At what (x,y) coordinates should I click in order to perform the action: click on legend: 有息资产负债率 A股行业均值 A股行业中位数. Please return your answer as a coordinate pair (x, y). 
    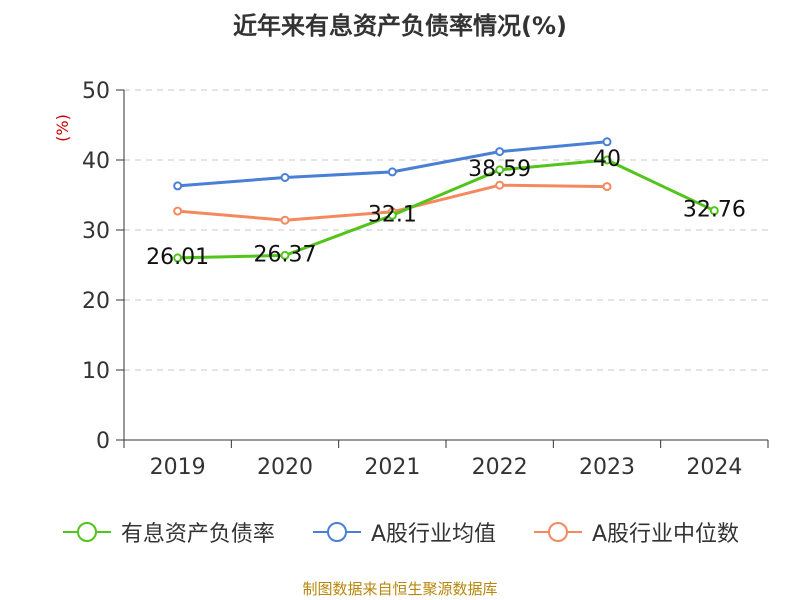
    Looking at the image, I should click on (400, 532).